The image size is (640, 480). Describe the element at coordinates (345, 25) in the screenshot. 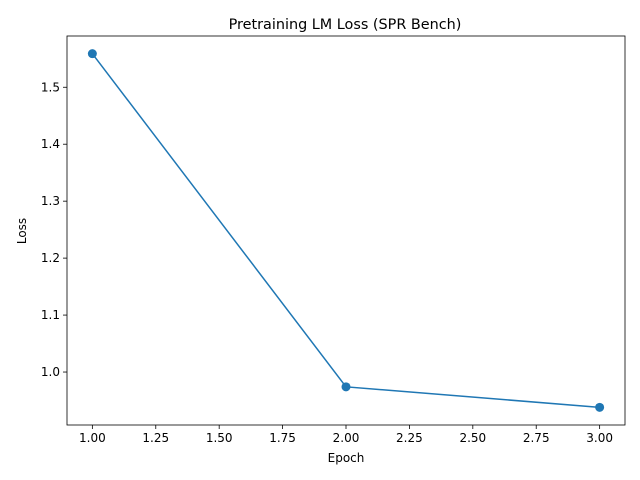

I see `chart-title: Pretraining LM Loss (SPR Bench)` at that location.